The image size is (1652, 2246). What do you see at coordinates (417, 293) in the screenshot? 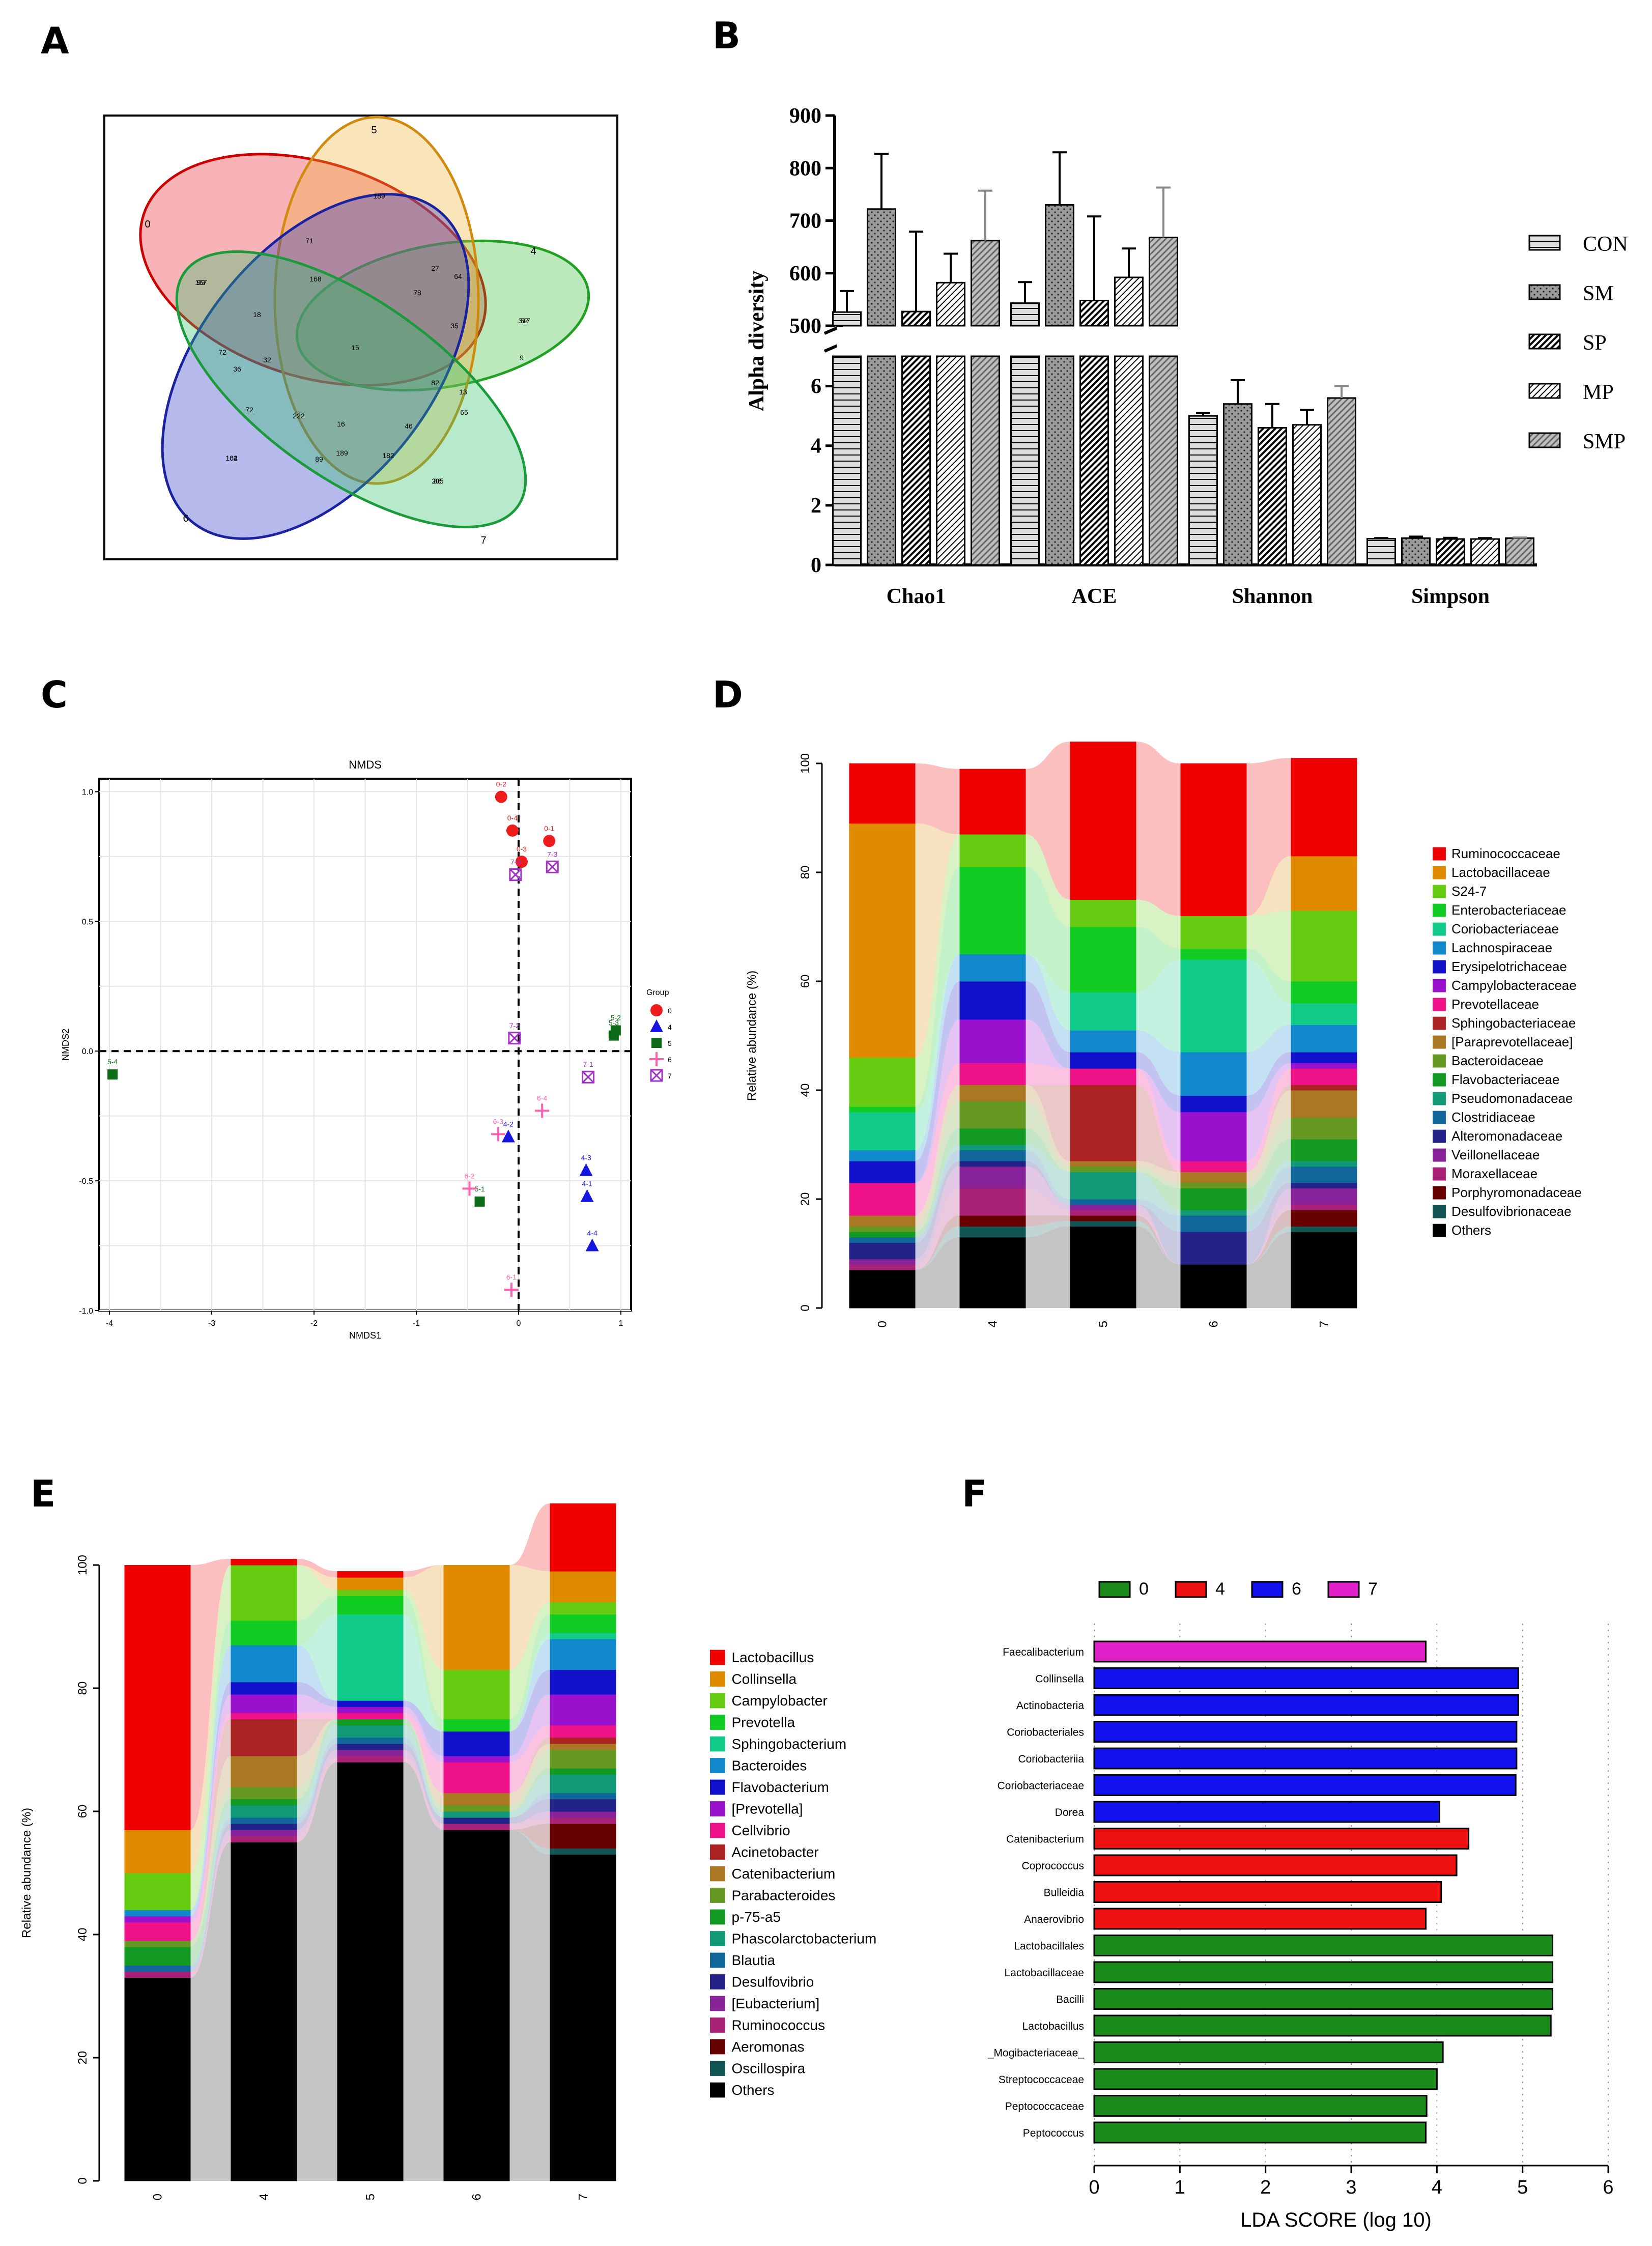
I see `venn-region-value: 78` at bounding box center [417, 293].